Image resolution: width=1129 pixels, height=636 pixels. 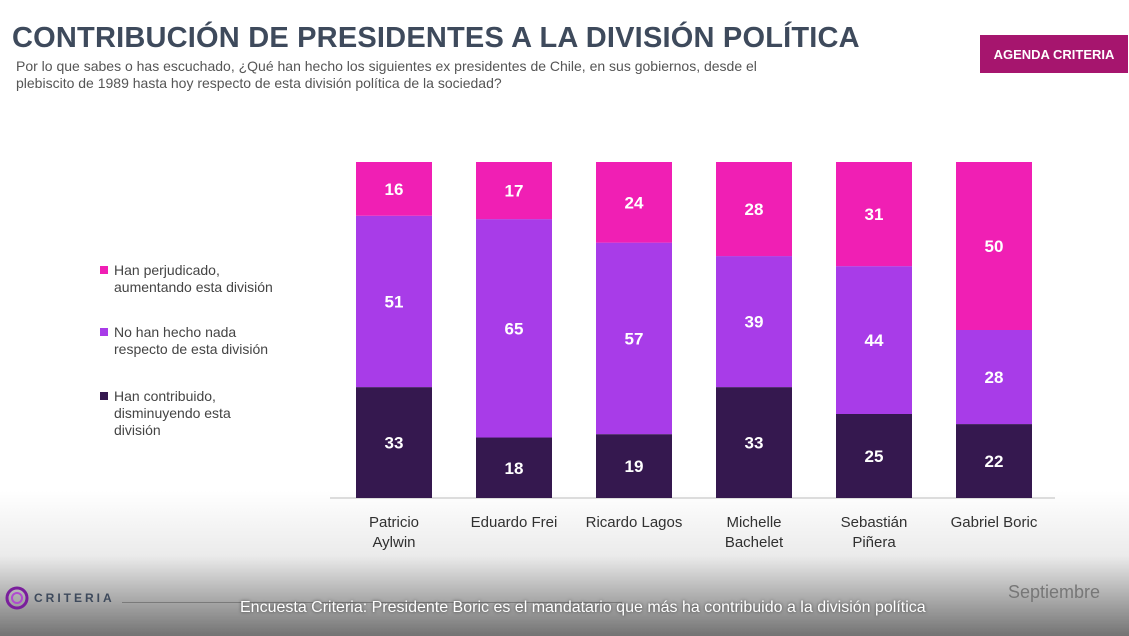 I want to click on category-label: Eduardo Frei, so click(x=514, y=522).